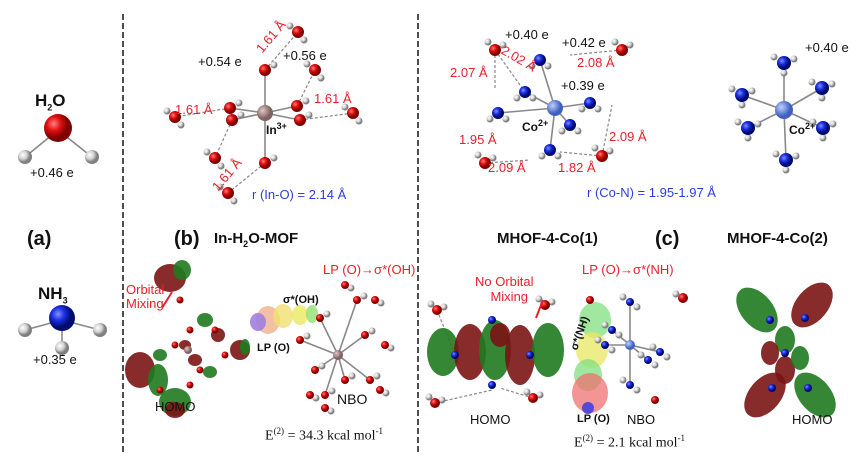 This screenshot has height=459, width=868. What do you see at coordinates (504, 289) in the screenshot?
I see `no-orbital-mixing-label: No Orbital Mixing` at bounding box center [504, 289].